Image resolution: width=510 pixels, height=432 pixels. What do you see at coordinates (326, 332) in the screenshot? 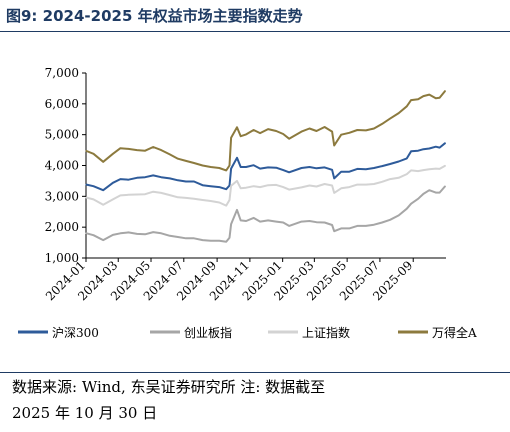
I see `legend-label-3: 上证指数` at bounding box center [326, 332].